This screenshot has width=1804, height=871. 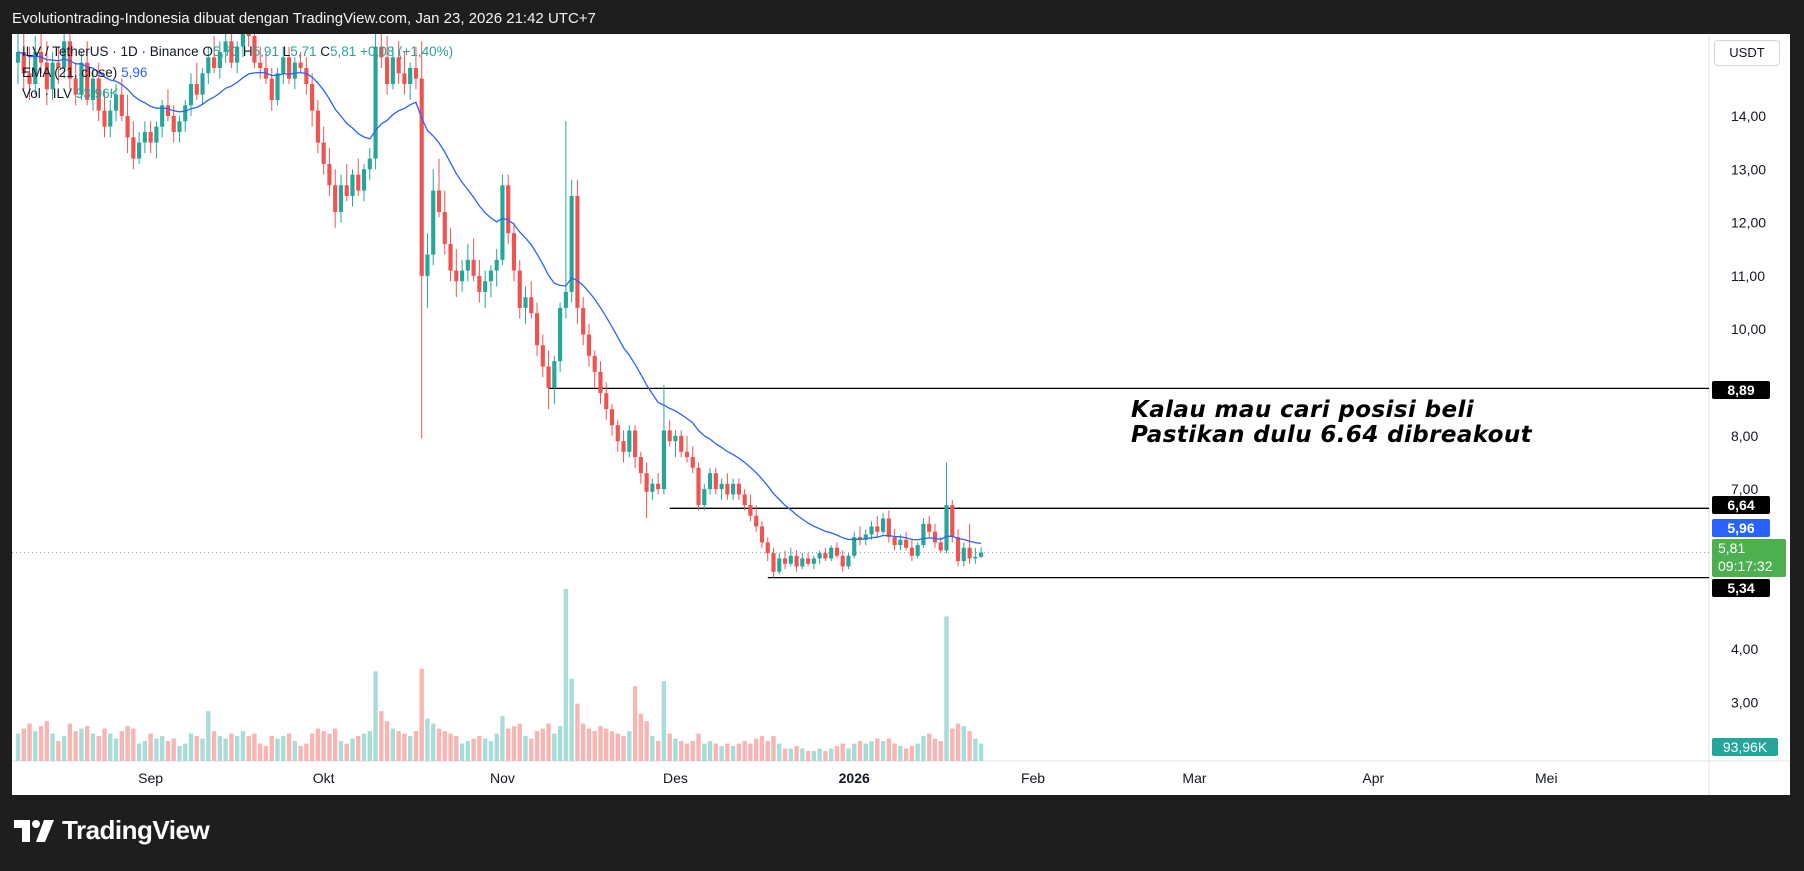 What do you see at coordinates (502, 778) in the screenshot?
I see `time-tick-label: Nov` at bounding box center [502, 778].